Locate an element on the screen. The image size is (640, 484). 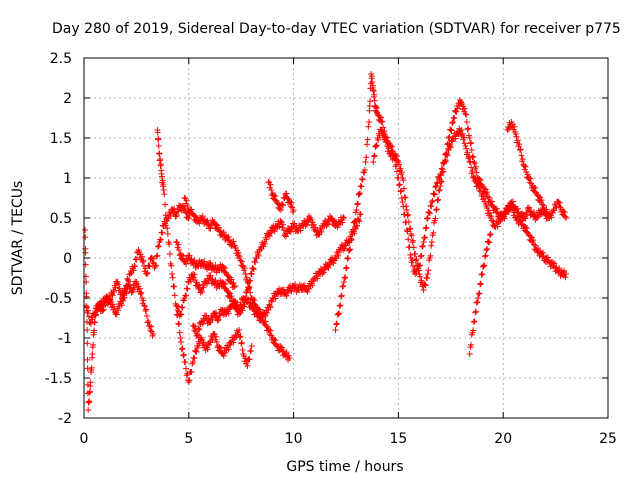
y-tick-label: 1 is located at coordinates (67, 179).